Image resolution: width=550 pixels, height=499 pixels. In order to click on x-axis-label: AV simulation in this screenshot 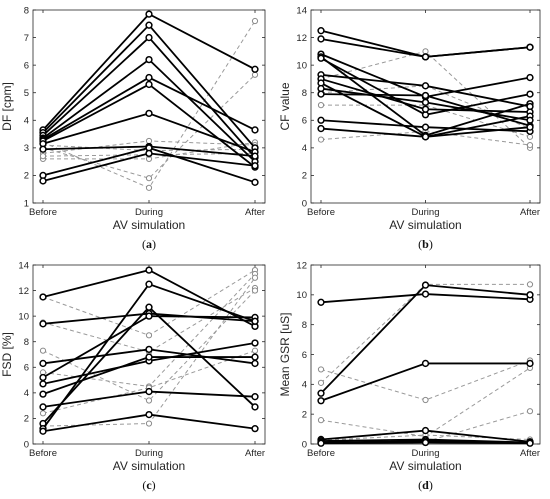, I will do `click(149, 466)`.